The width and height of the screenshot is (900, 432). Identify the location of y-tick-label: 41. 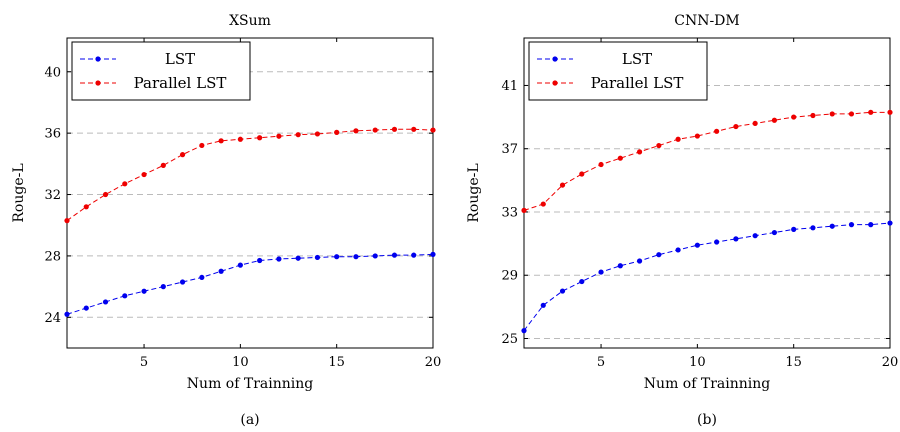
(509, 86).